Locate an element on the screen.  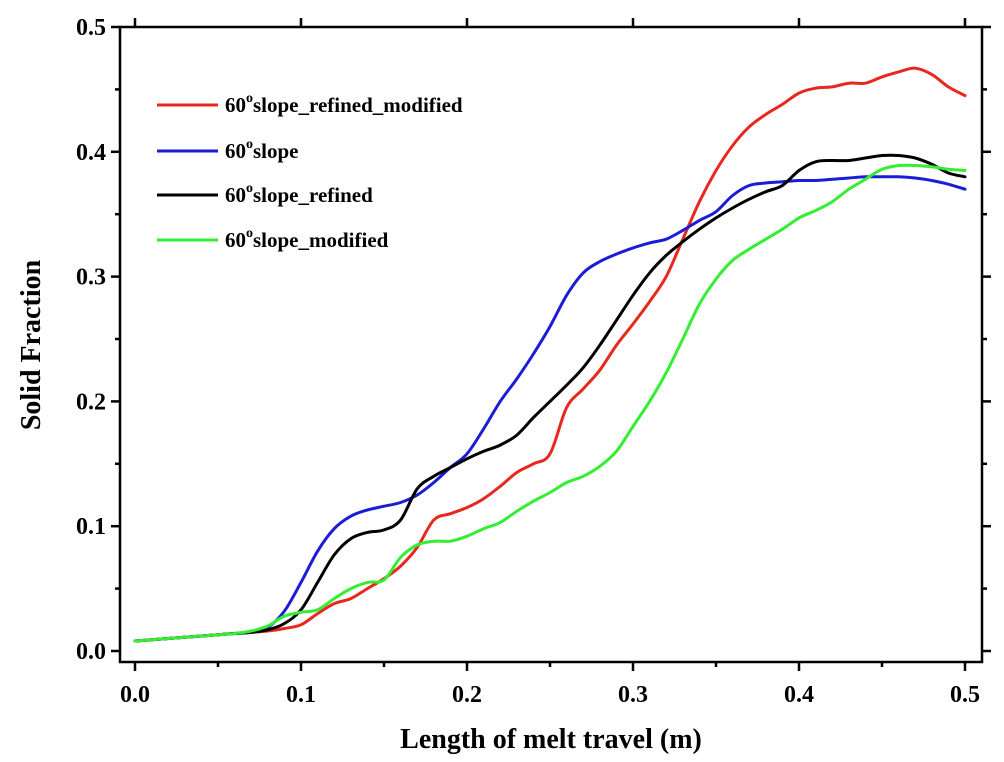
legend-label-1: 60oslope_refined_modified is located at coordinates (344, 104).